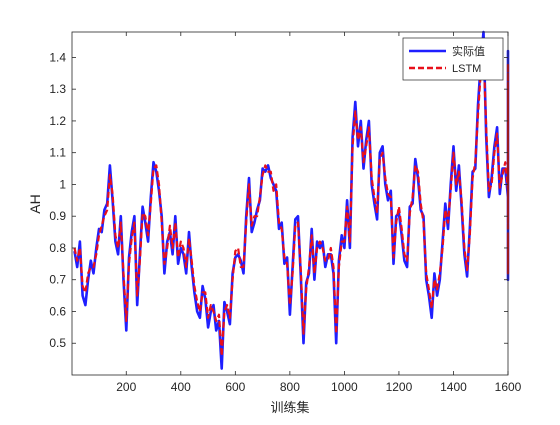 The image size is (560, 425). Describe the element at coordinates (290, 387) in the screenshot. I see `x-tick-label: 800` at that location.